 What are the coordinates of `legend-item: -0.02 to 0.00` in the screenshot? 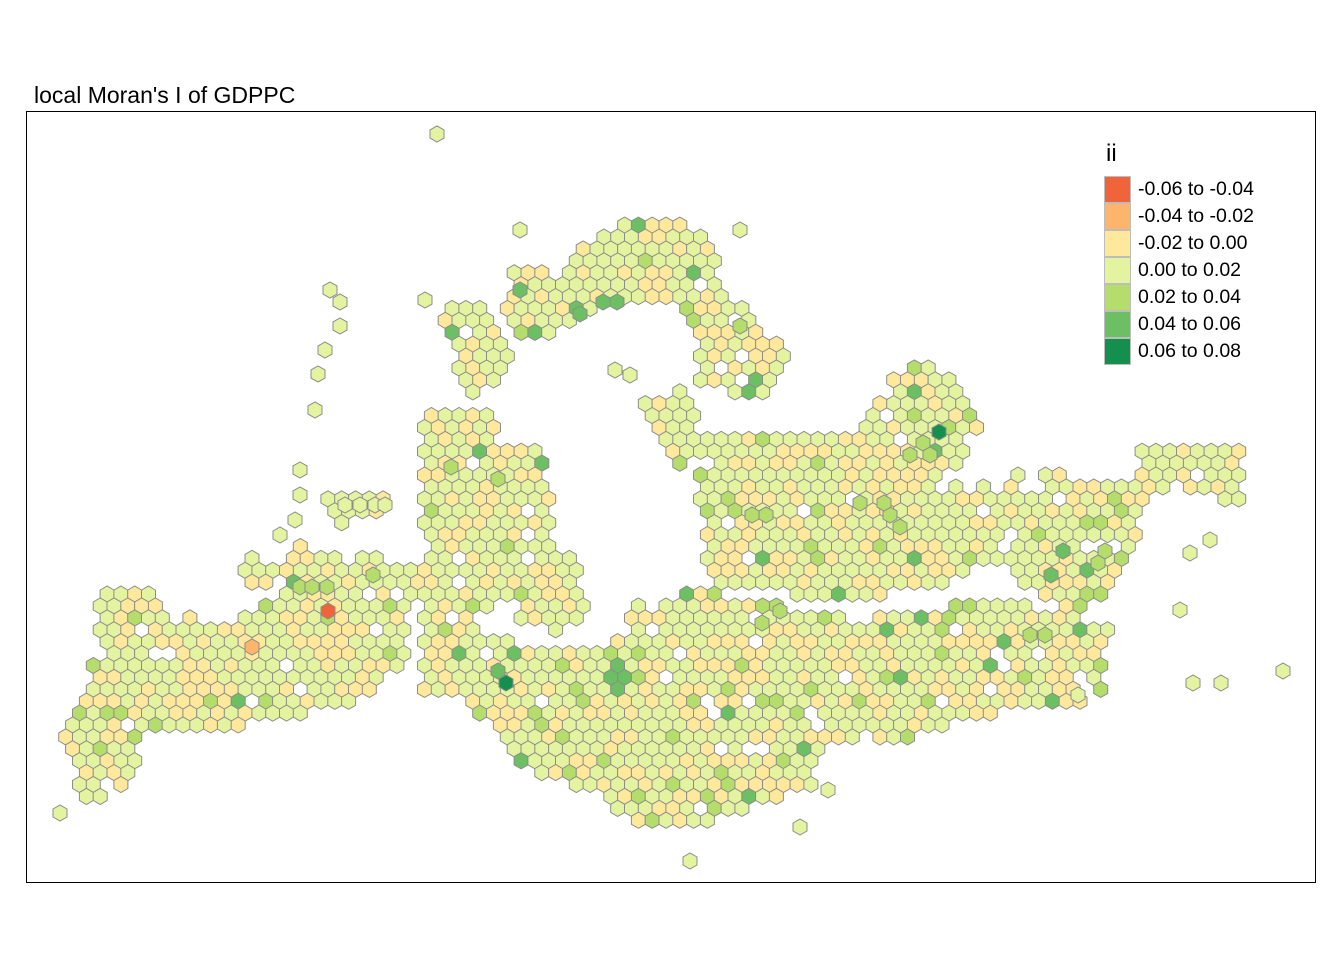 It's located at (1179, 243).